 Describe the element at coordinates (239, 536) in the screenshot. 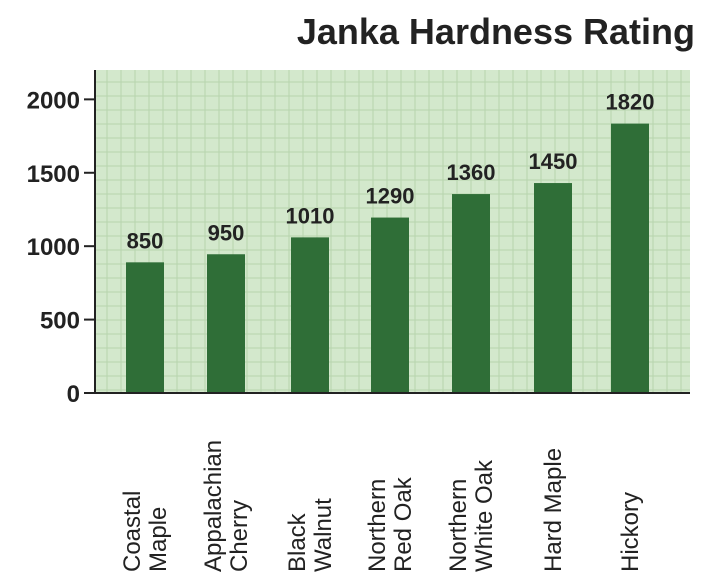

I see `category-label-line: Cherry` at that location.